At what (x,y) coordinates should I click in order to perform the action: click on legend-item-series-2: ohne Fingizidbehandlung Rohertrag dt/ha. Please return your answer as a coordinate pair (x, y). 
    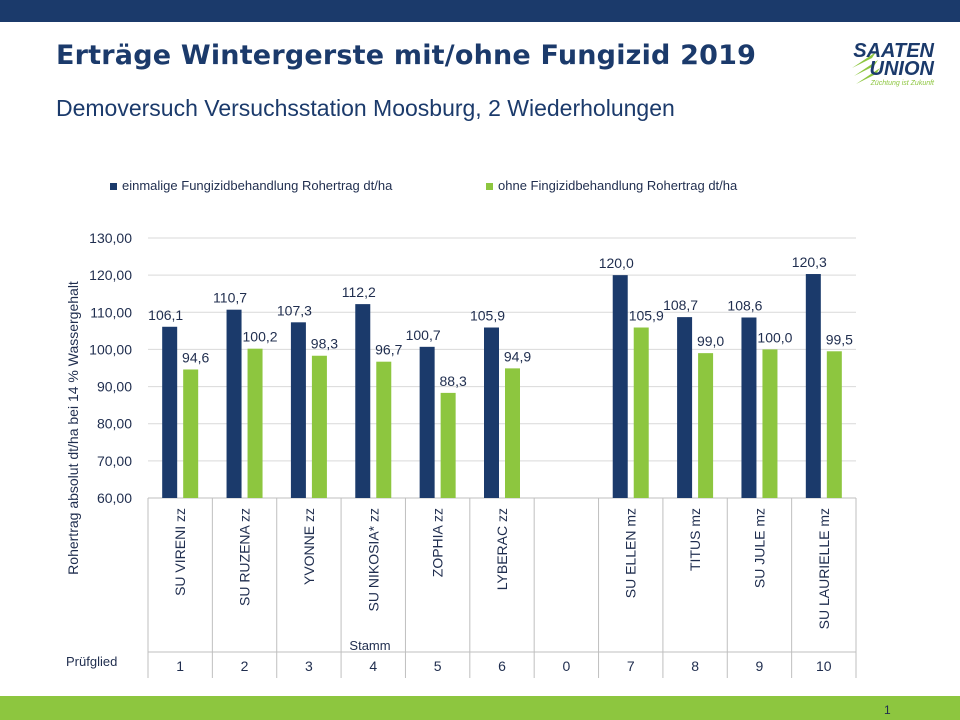
    Looking at the image, I should click on (611, 185).